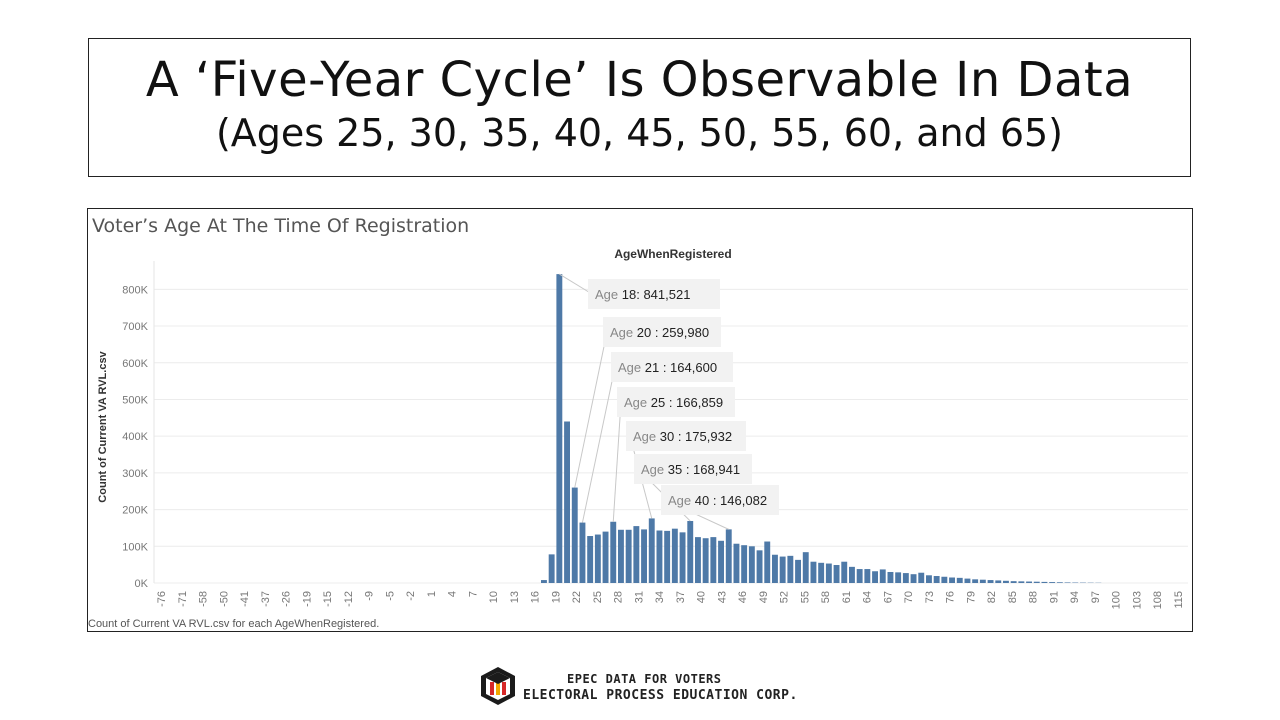  Describe the element at coordinates (577, 597) in the screenshot. I see `x-tick-label: 22` at that location.